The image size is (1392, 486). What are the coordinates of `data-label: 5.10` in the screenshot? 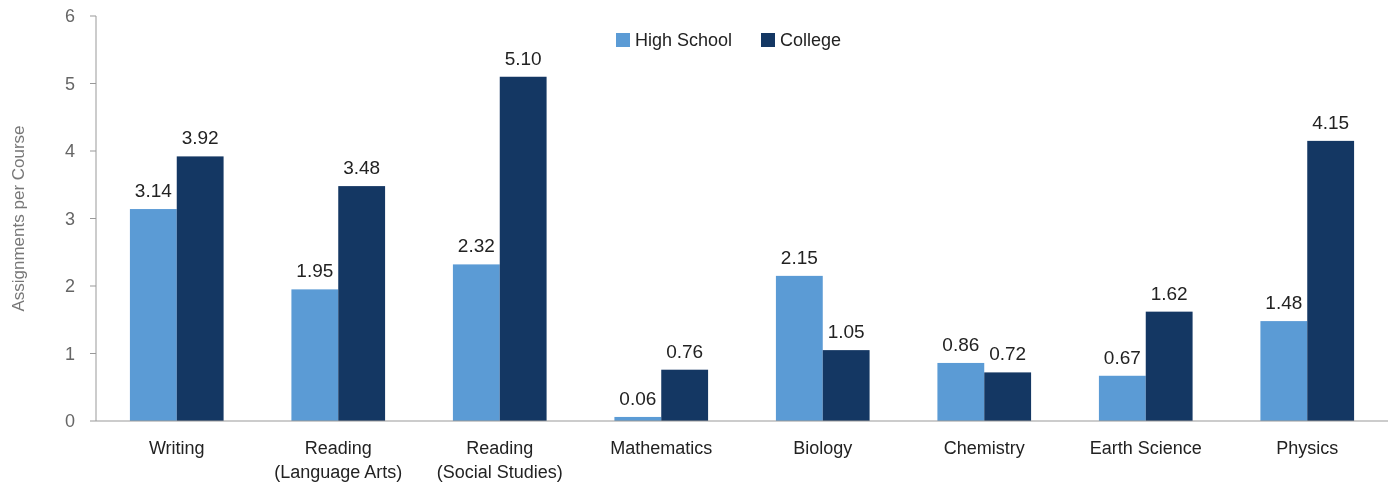 It's located at (523, 58).